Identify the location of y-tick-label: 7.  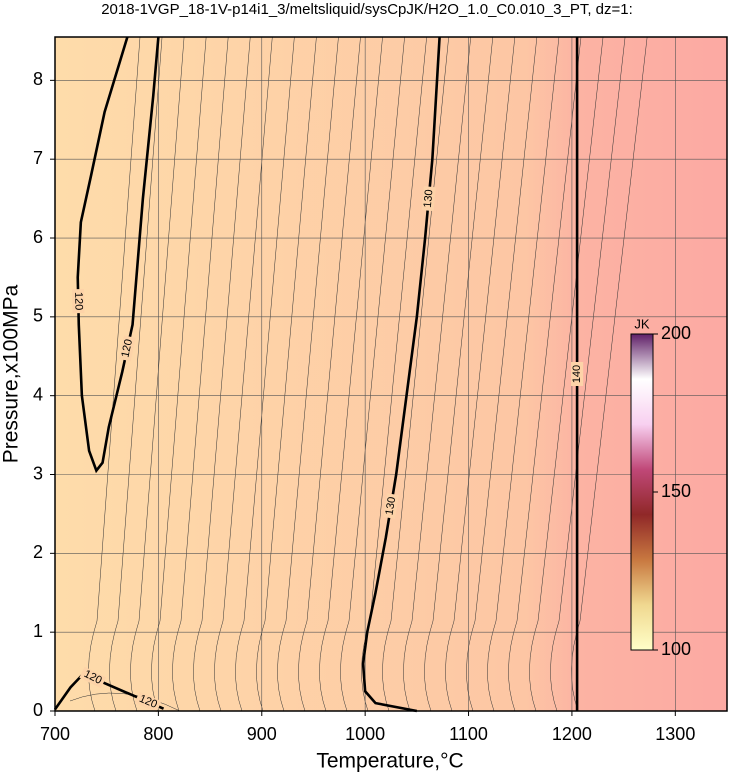
(38, 158).